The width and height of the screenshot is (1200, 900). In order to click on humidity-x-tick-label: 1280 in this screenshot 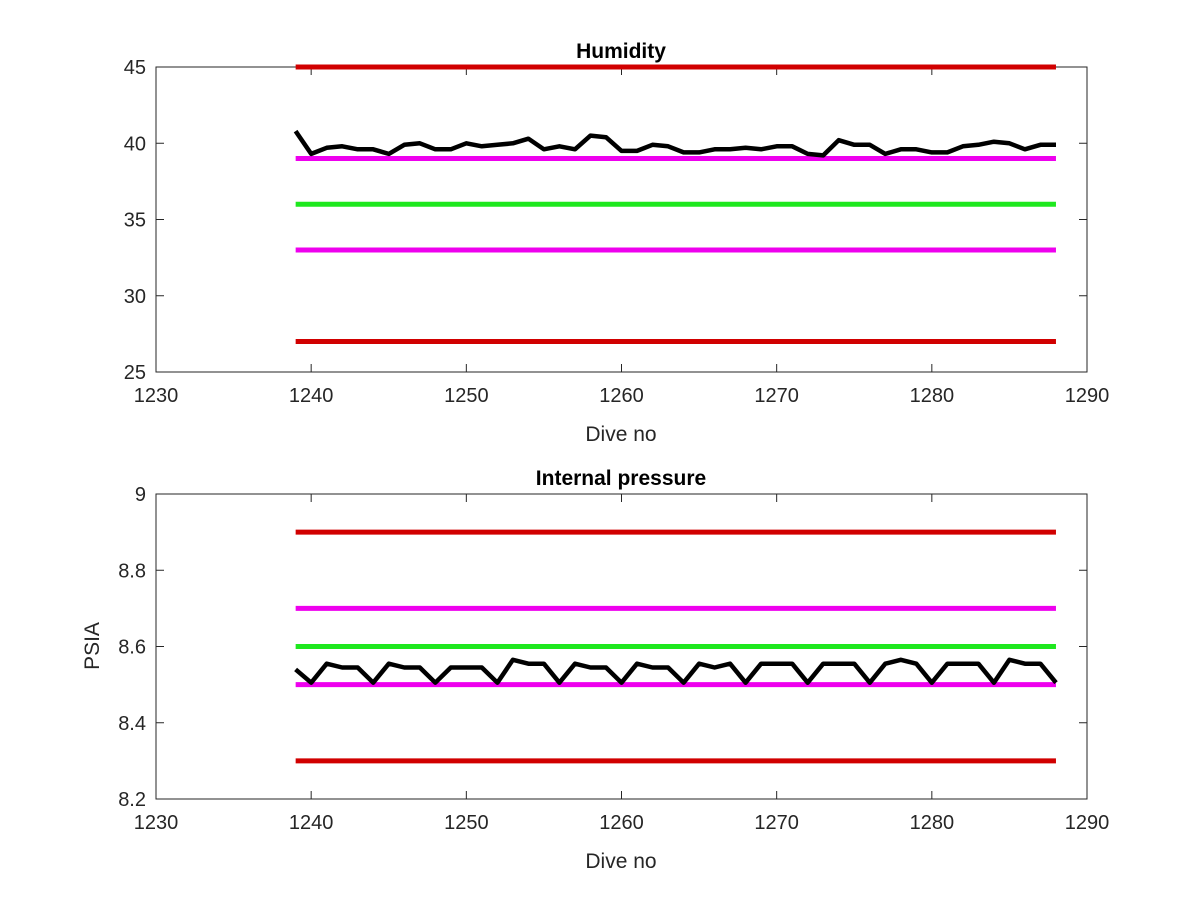, I will do `click(932, 396)`.